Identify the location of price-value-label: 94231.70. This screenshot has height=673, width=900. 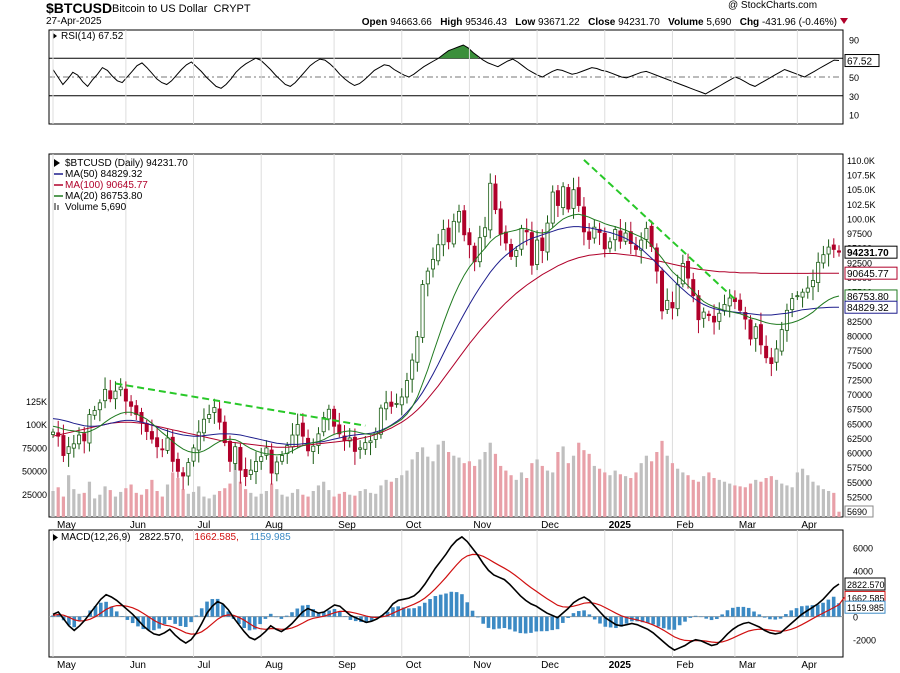
(868, 253).